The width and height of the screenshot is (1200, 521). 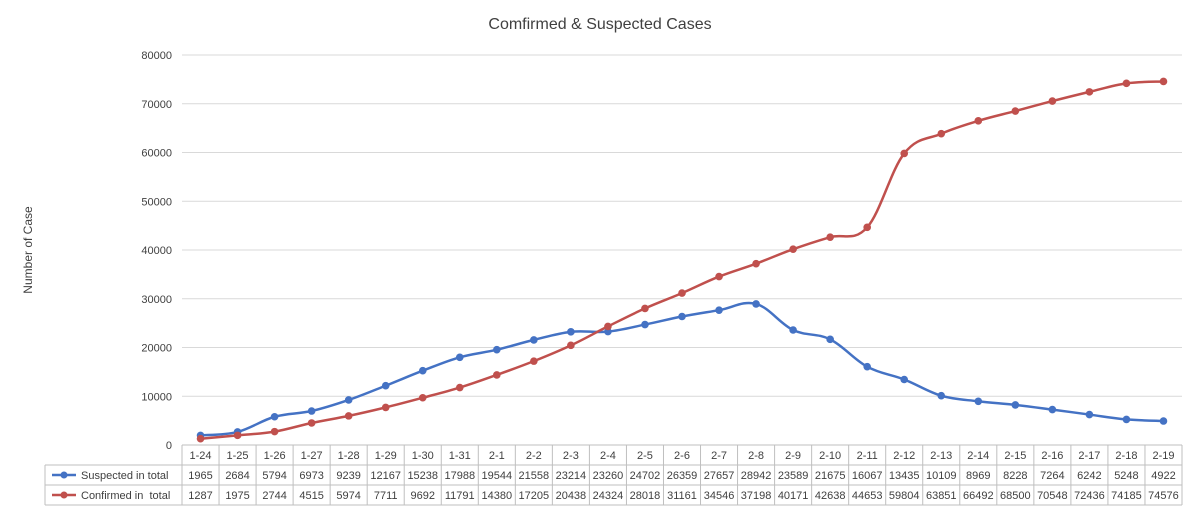 What do you see at coordinates (941, 476) in the screenshot?
I see `data-label: 10109` at bounding box center [941, 476].